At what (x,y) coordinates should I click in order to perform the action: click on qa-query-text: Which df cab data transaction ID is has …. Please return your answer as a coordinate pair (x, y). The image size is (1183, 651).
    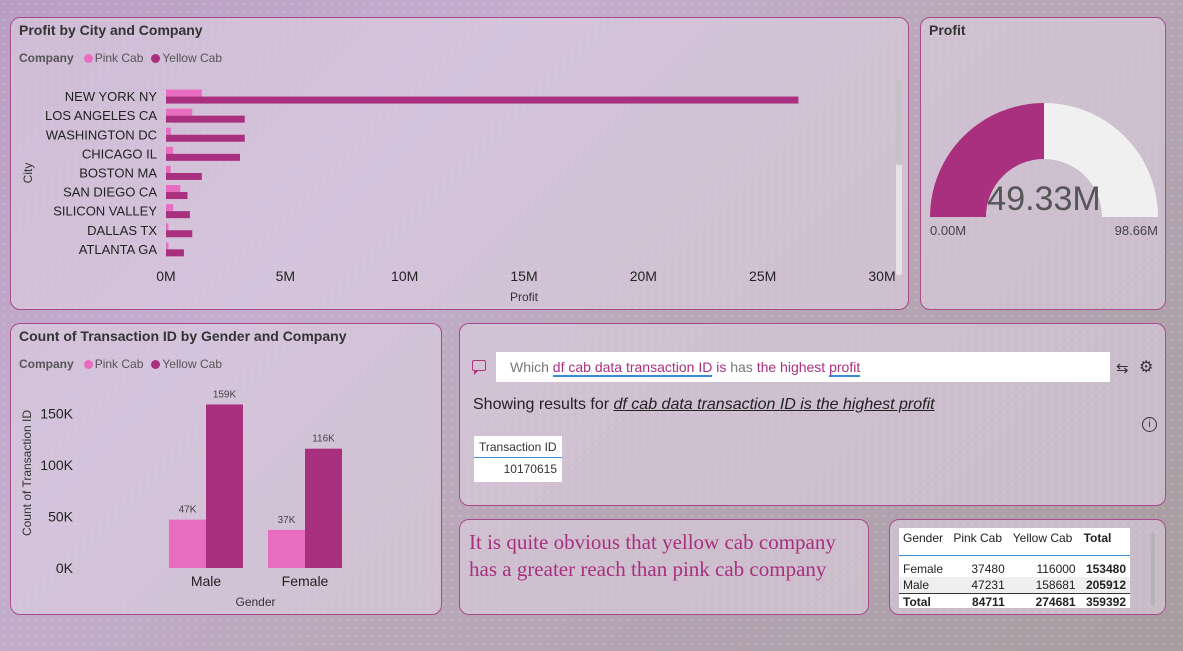
    Looking at the image, I should click on (685, 368).